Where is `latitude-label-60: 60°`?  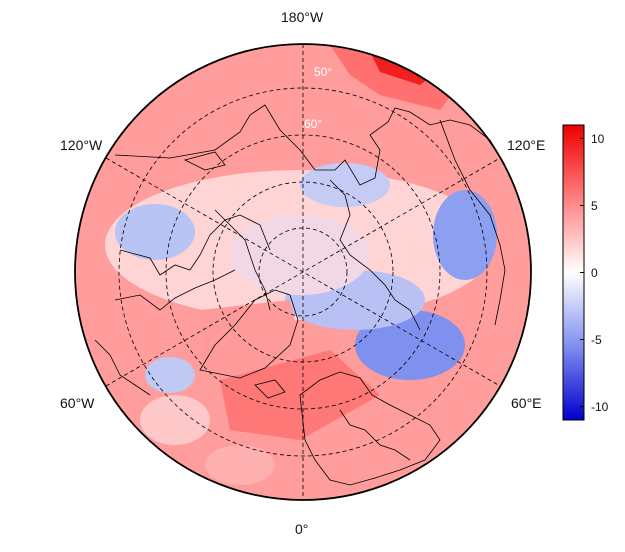
latitude-label-60: 60° is located at coordinates (313, 124).